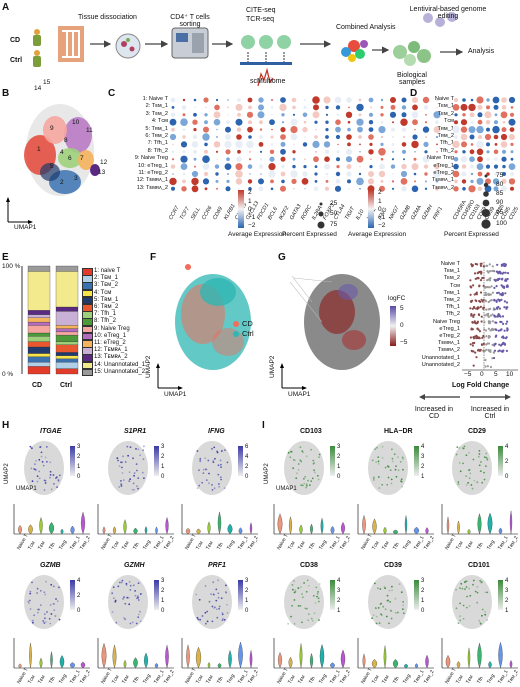 The height and width of the screenshot is (687, 520). What do you see at coordinates (39, 339) in the screenshot?
I see `bar-segment` at bounding box center [39, 339].